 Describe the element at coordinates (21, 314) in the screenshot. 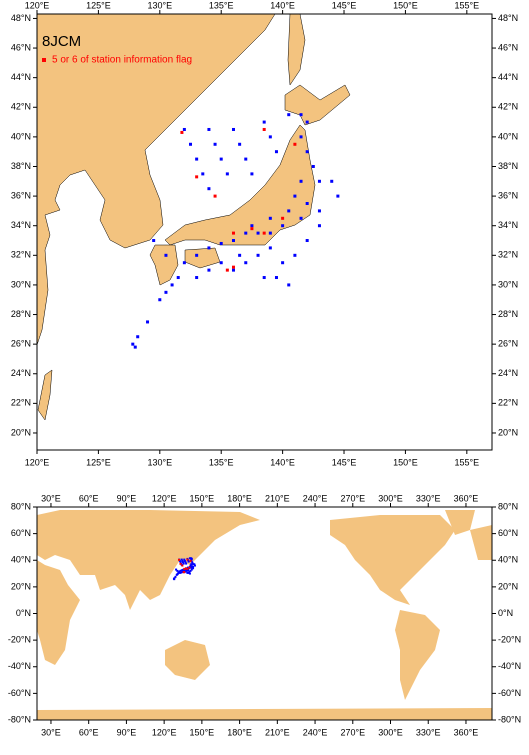

I see `y-tick-label: 28°N` at that location.